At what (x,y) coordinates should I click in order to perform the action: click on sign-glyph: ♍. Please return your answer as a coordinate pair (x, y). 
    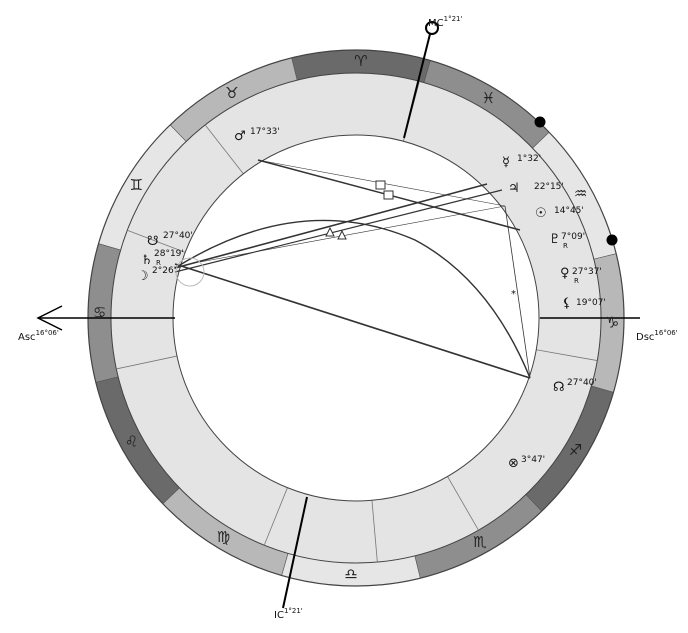
    Looking at the image, I should click on (223, 537).